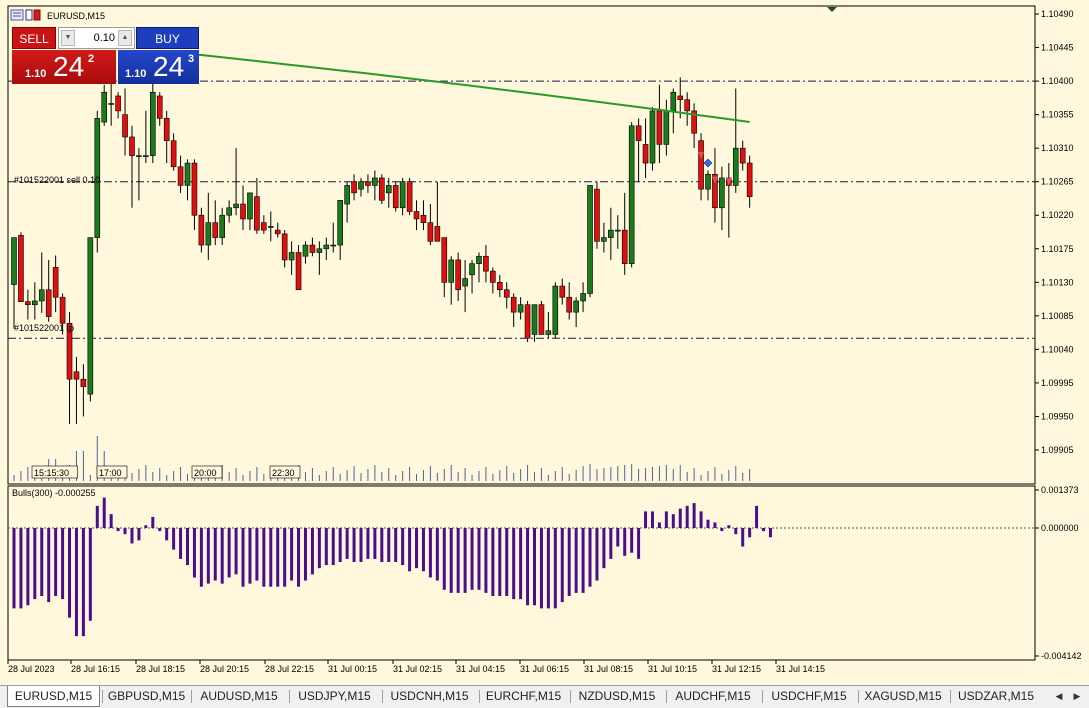 Image resolution: width=1089 pixels, height=708 pixels. I want to click on tab-nzdusd-m15: NZDUSD,M15, so click(617, 696).